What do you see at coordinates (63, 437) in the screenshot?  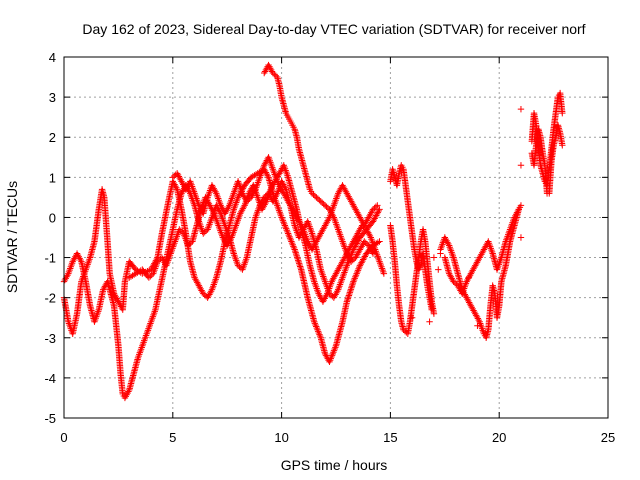 I see `x-tick-label: 0` at bounding box center [63, 437].